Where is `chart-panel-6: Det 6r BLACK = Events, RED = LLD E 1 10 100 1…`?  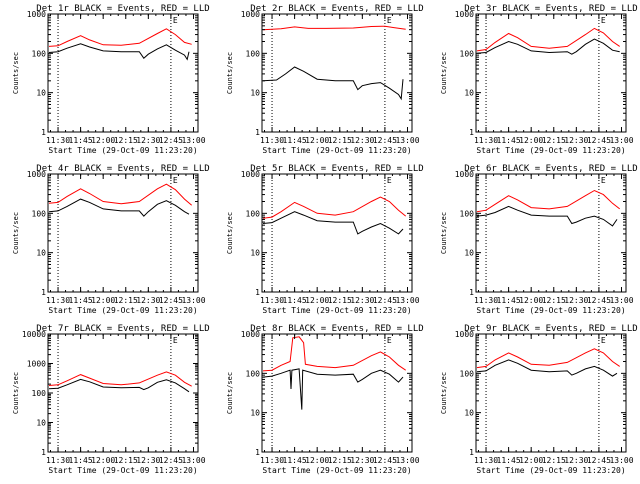 chart-panel-6: Det 6r BLACK = Events, RED = LLD E 1 10 100 1… is located at coordinates (539, 239).